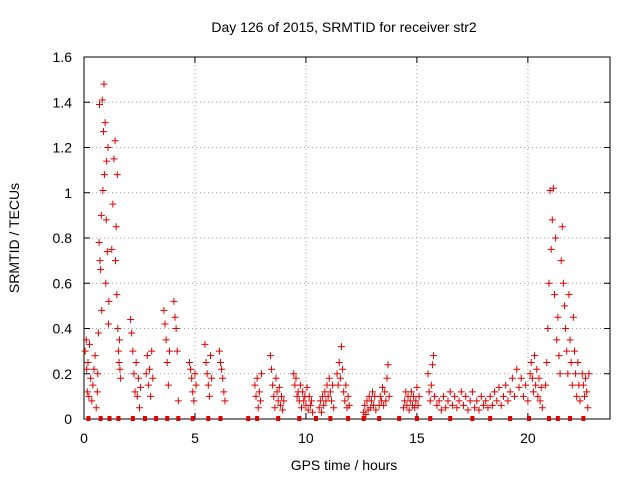 This screenshot has height=480, width=640. Describe the element at coordinates (195, 438) in the screenshot. I see `x-tick-label: 5` at that location.